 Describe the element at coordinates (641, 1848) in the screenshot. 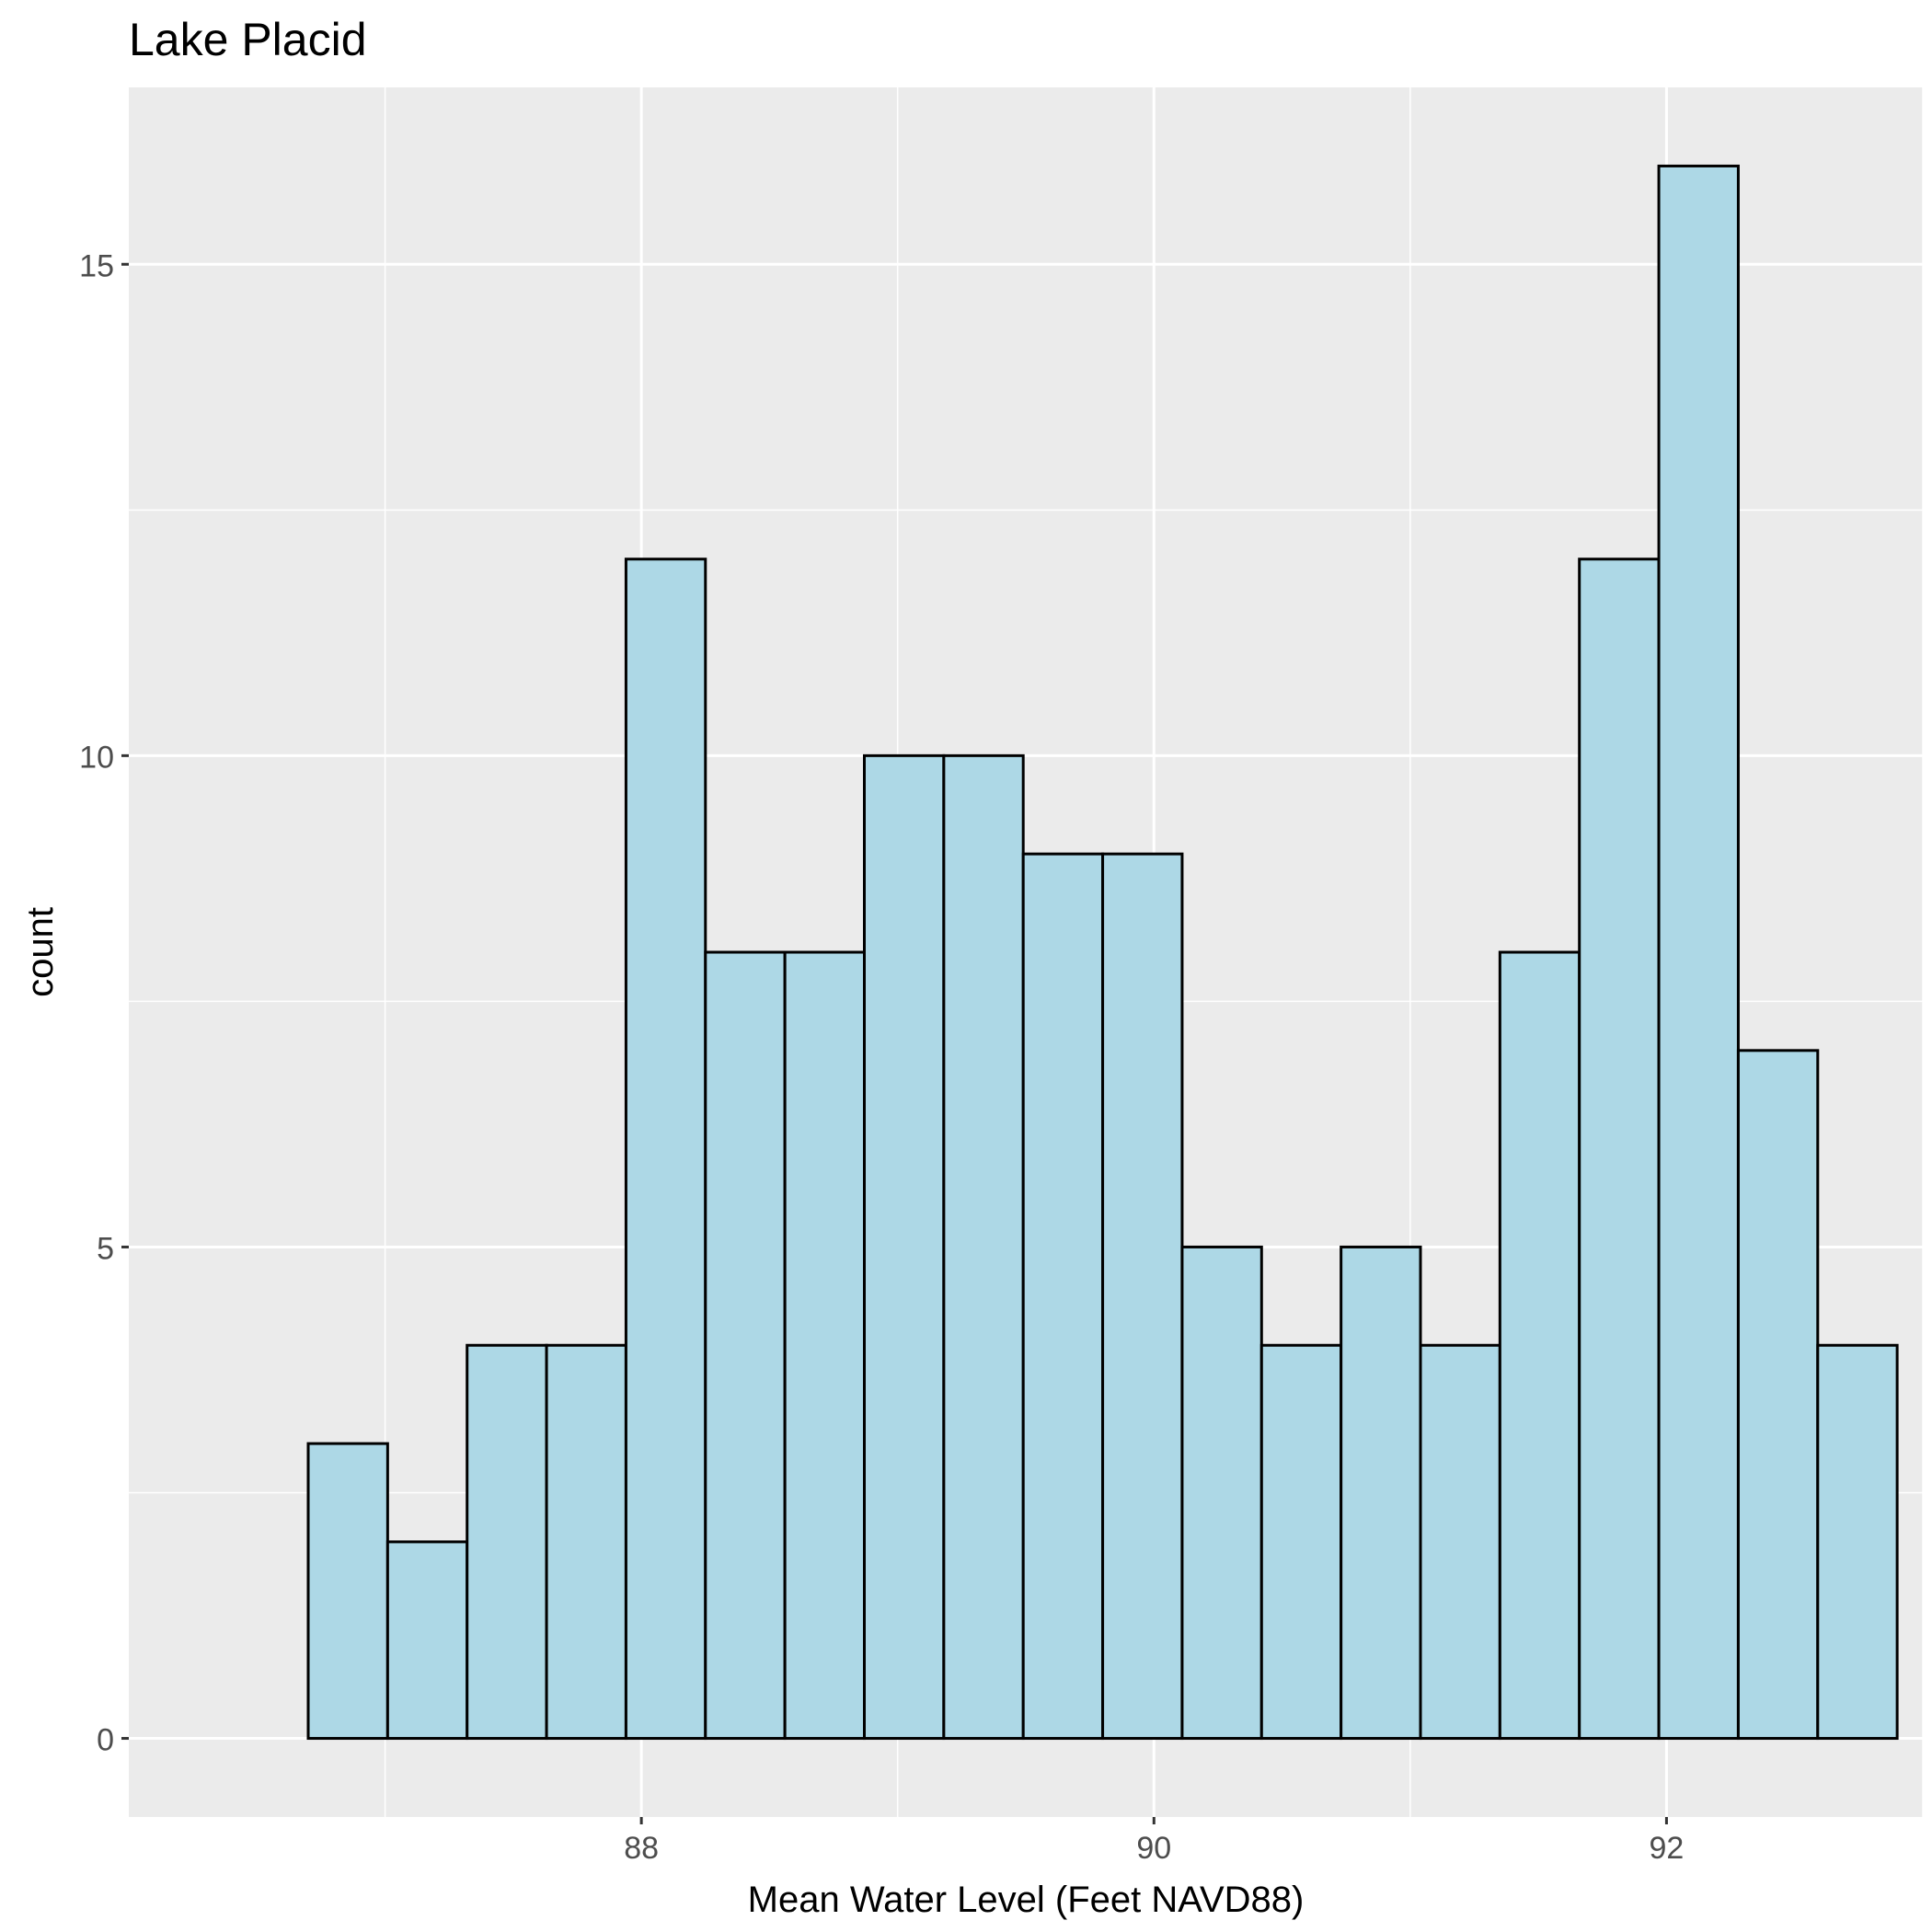

I see `x-tick-label: 88` at that location.